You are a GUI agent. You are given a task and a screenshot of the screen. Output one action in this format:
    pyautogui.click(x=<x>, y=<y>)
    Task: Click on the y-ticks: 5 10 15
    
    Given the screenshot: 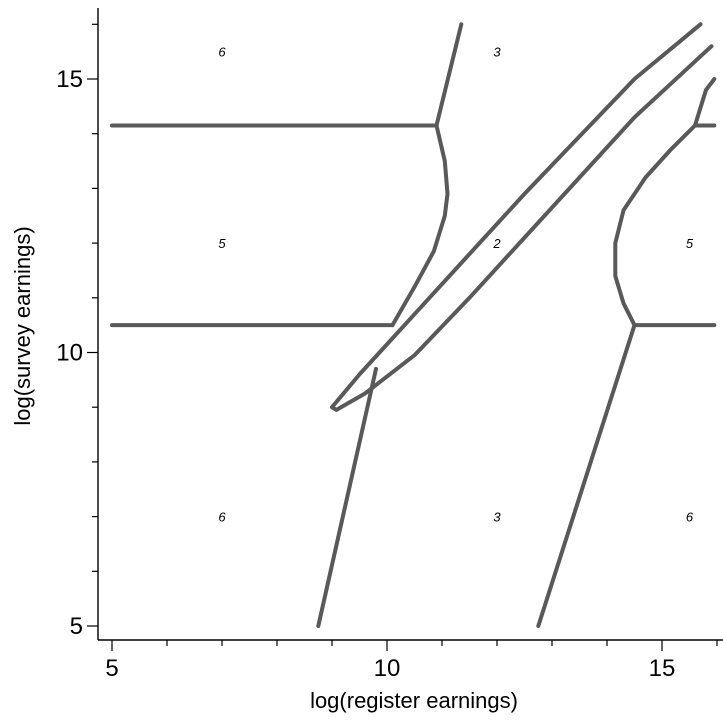 What is the action you would take?
    pyautogui.click(x=77, y=331)
    